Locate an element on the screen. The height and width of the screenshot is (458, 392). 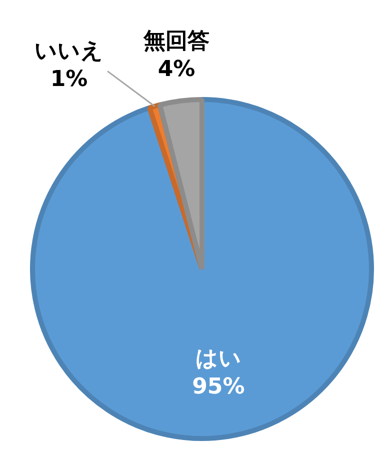
data-label: 95% is located at coordinates (218, 387).